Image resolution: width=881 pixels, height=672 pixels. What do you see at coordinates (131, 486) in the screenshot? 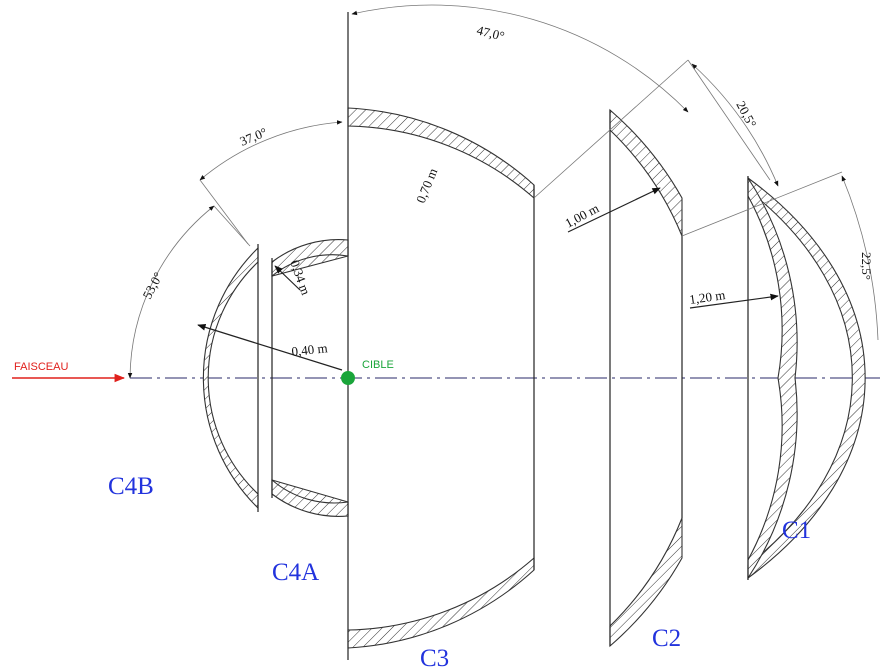
I see `label-c4b: C4B` at bounding box center [131, 486].